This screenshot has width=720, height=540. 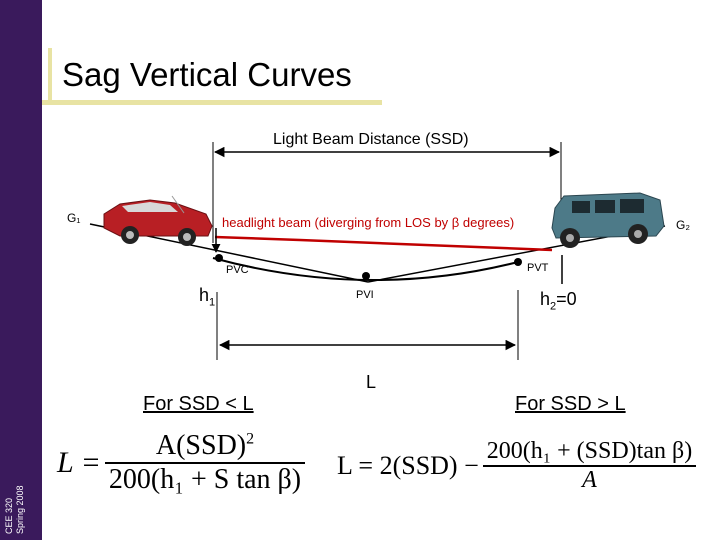 I want to click on formula-ssd-less-than-l: L = A(SSD)2 200(h₁ + S tan β), so click(x=181, y=463).